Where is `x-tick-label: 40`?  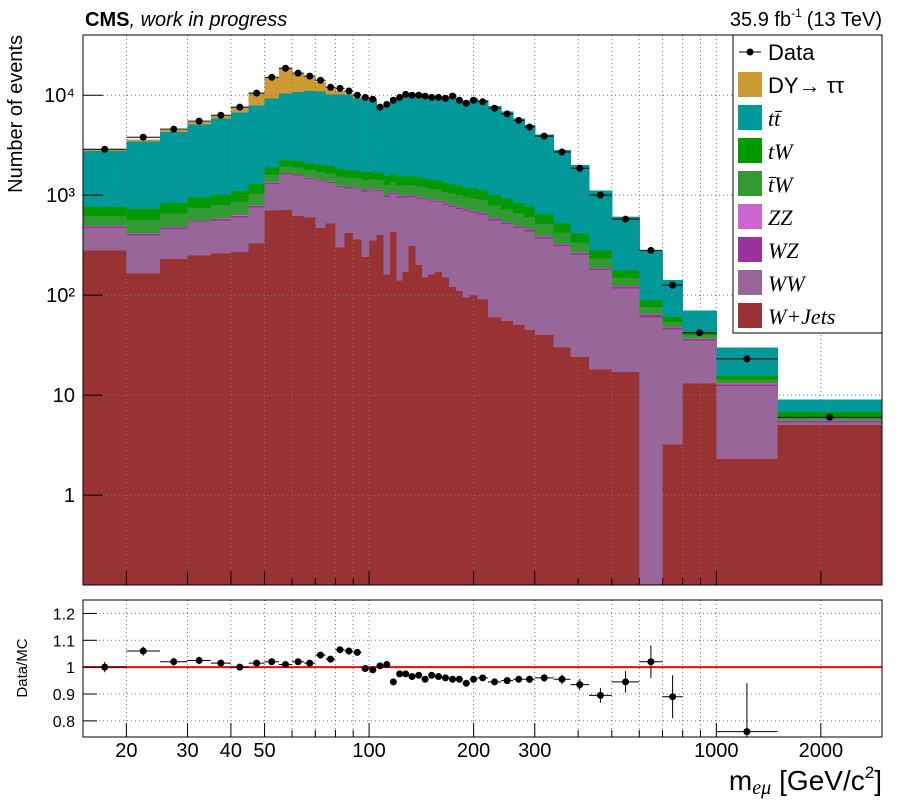 x-tick-label: 40 is located at coordinates (231, 751).